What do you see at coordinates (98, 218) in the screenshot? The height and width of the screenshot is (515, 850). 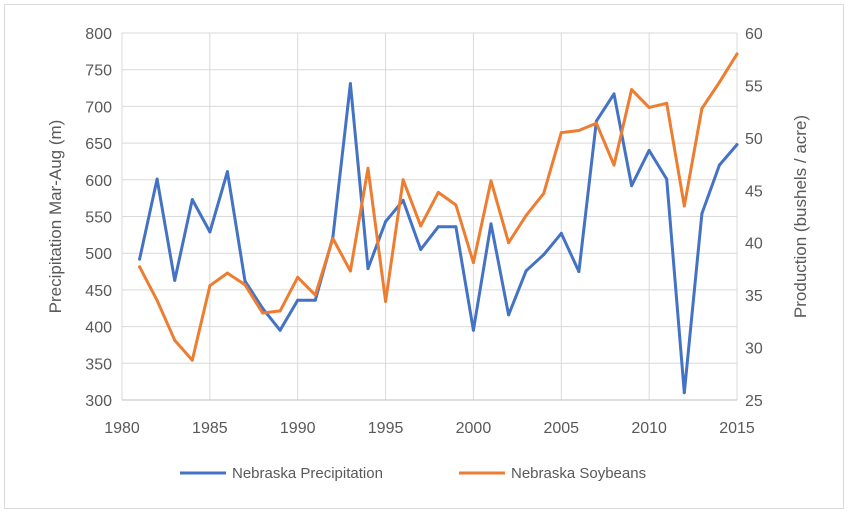 I see `y-tick-label-left: 550` at bounding box center [98, 218].